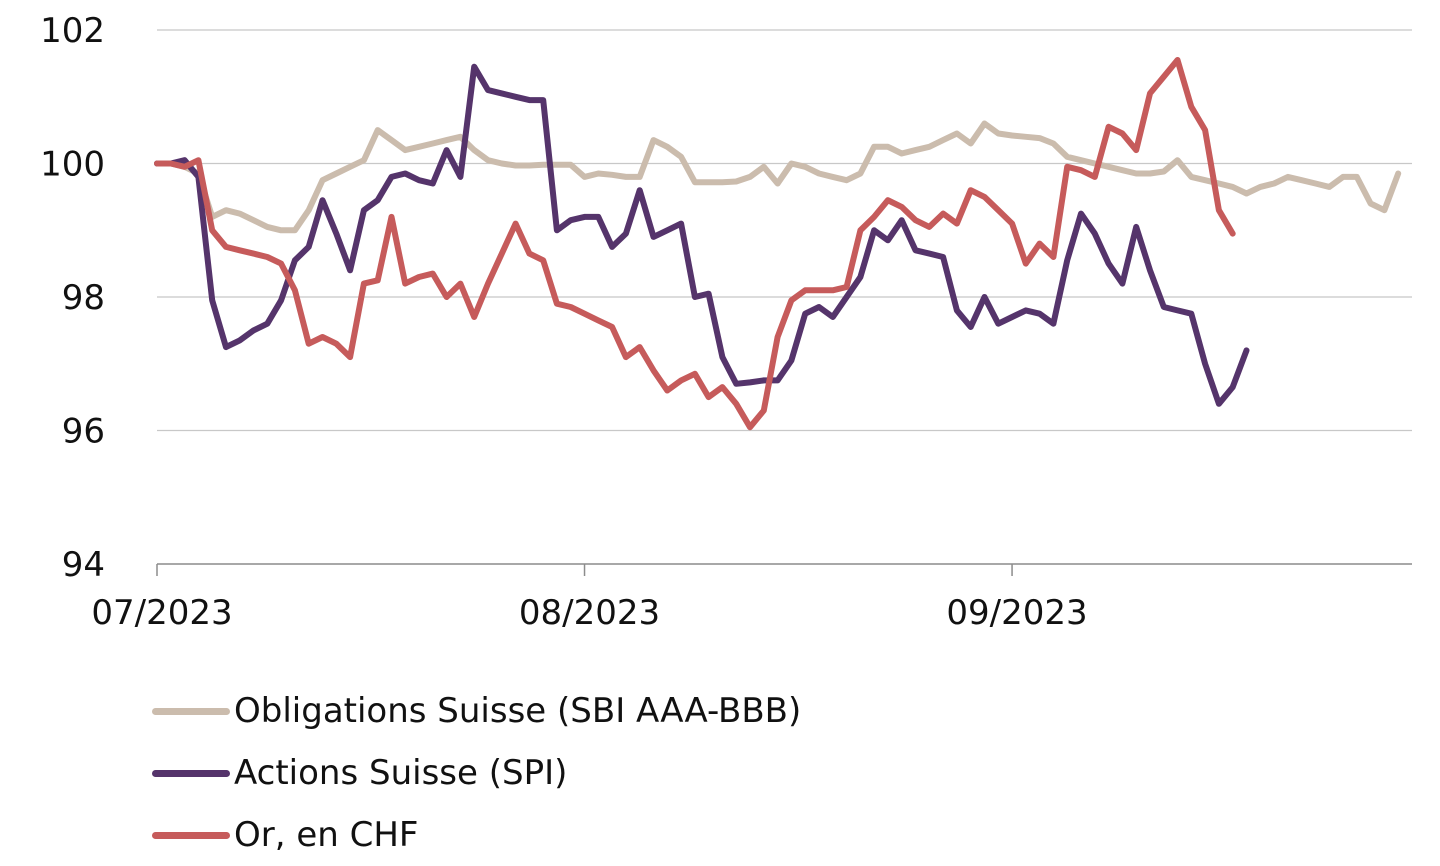 The width and height of the screenshot is (1440, 866). I want to click on y-axis: 94 96 98 100 102, so click(72, 298).